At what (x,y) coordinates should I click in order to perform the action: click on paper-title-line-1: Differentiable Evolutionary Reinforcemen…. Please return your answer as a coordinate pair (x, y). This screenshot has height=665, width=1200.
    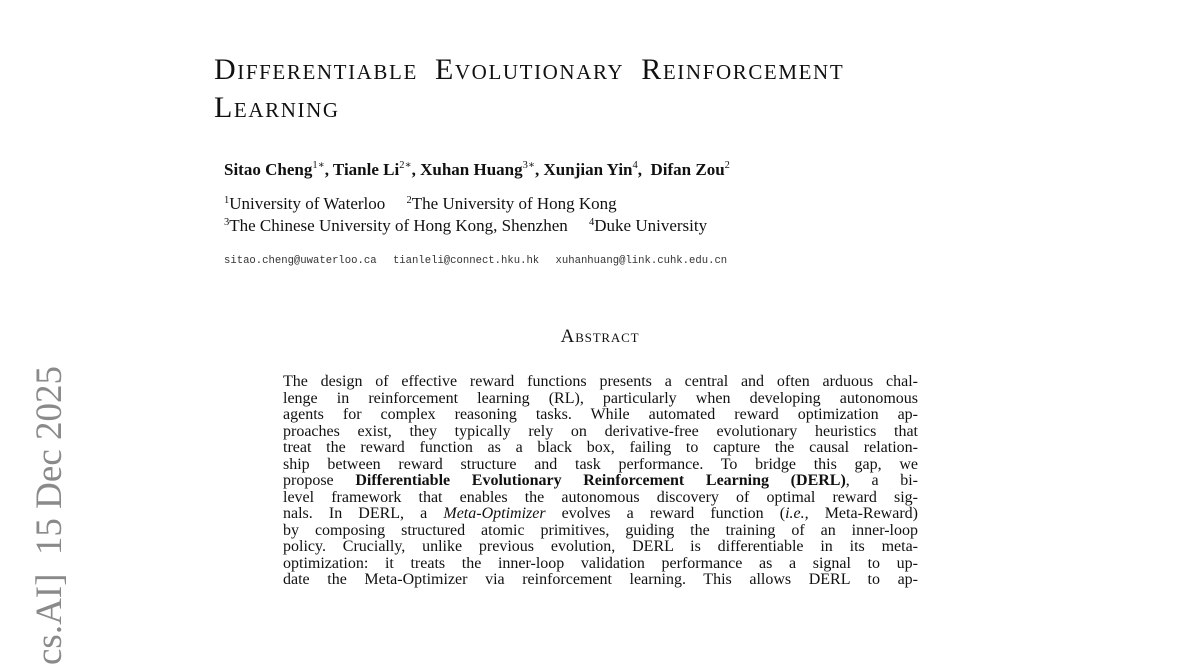
    Looking at the image, I should click on (529, 69).